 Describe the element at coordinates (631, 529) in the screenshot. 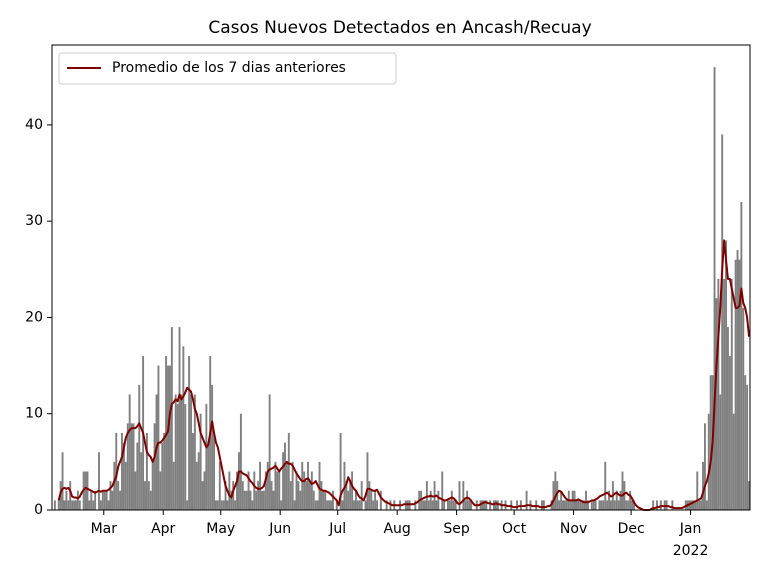

I see `x-tick-label: Dec` at that location.